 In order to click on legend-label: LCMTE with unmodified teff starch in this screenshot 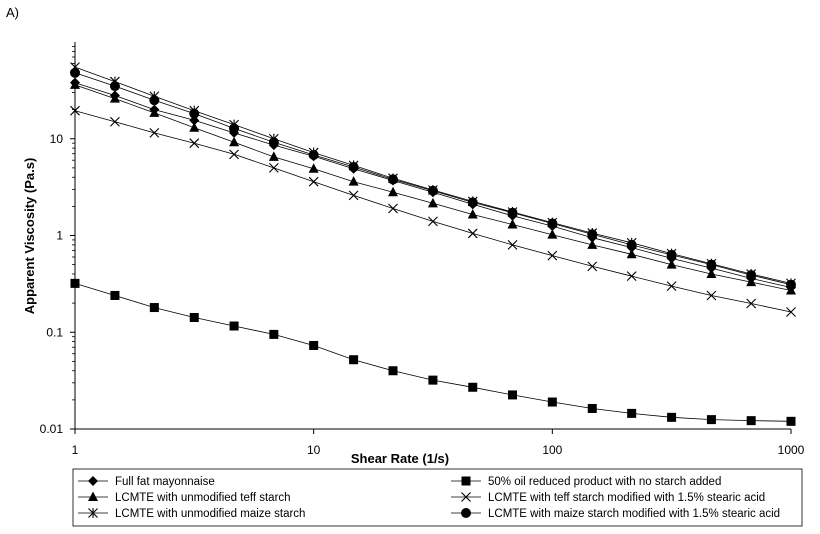, I will do `click(203, 498)`.